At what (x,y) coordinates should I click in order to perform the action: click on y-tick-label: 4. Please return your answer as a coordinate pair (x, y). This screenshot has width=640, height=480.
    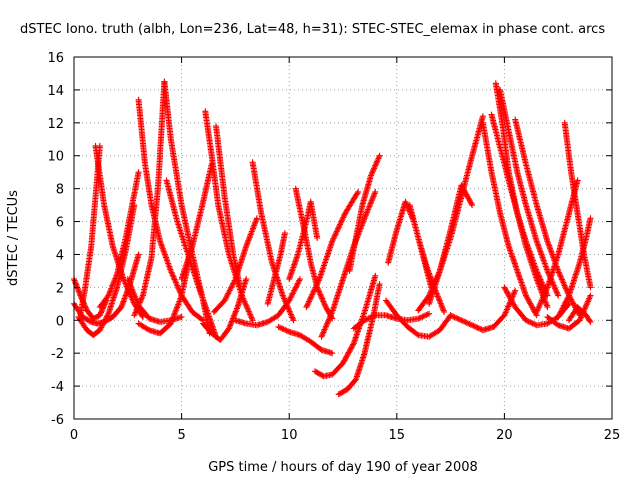
    Looking at the image, I should click on (60, 255).